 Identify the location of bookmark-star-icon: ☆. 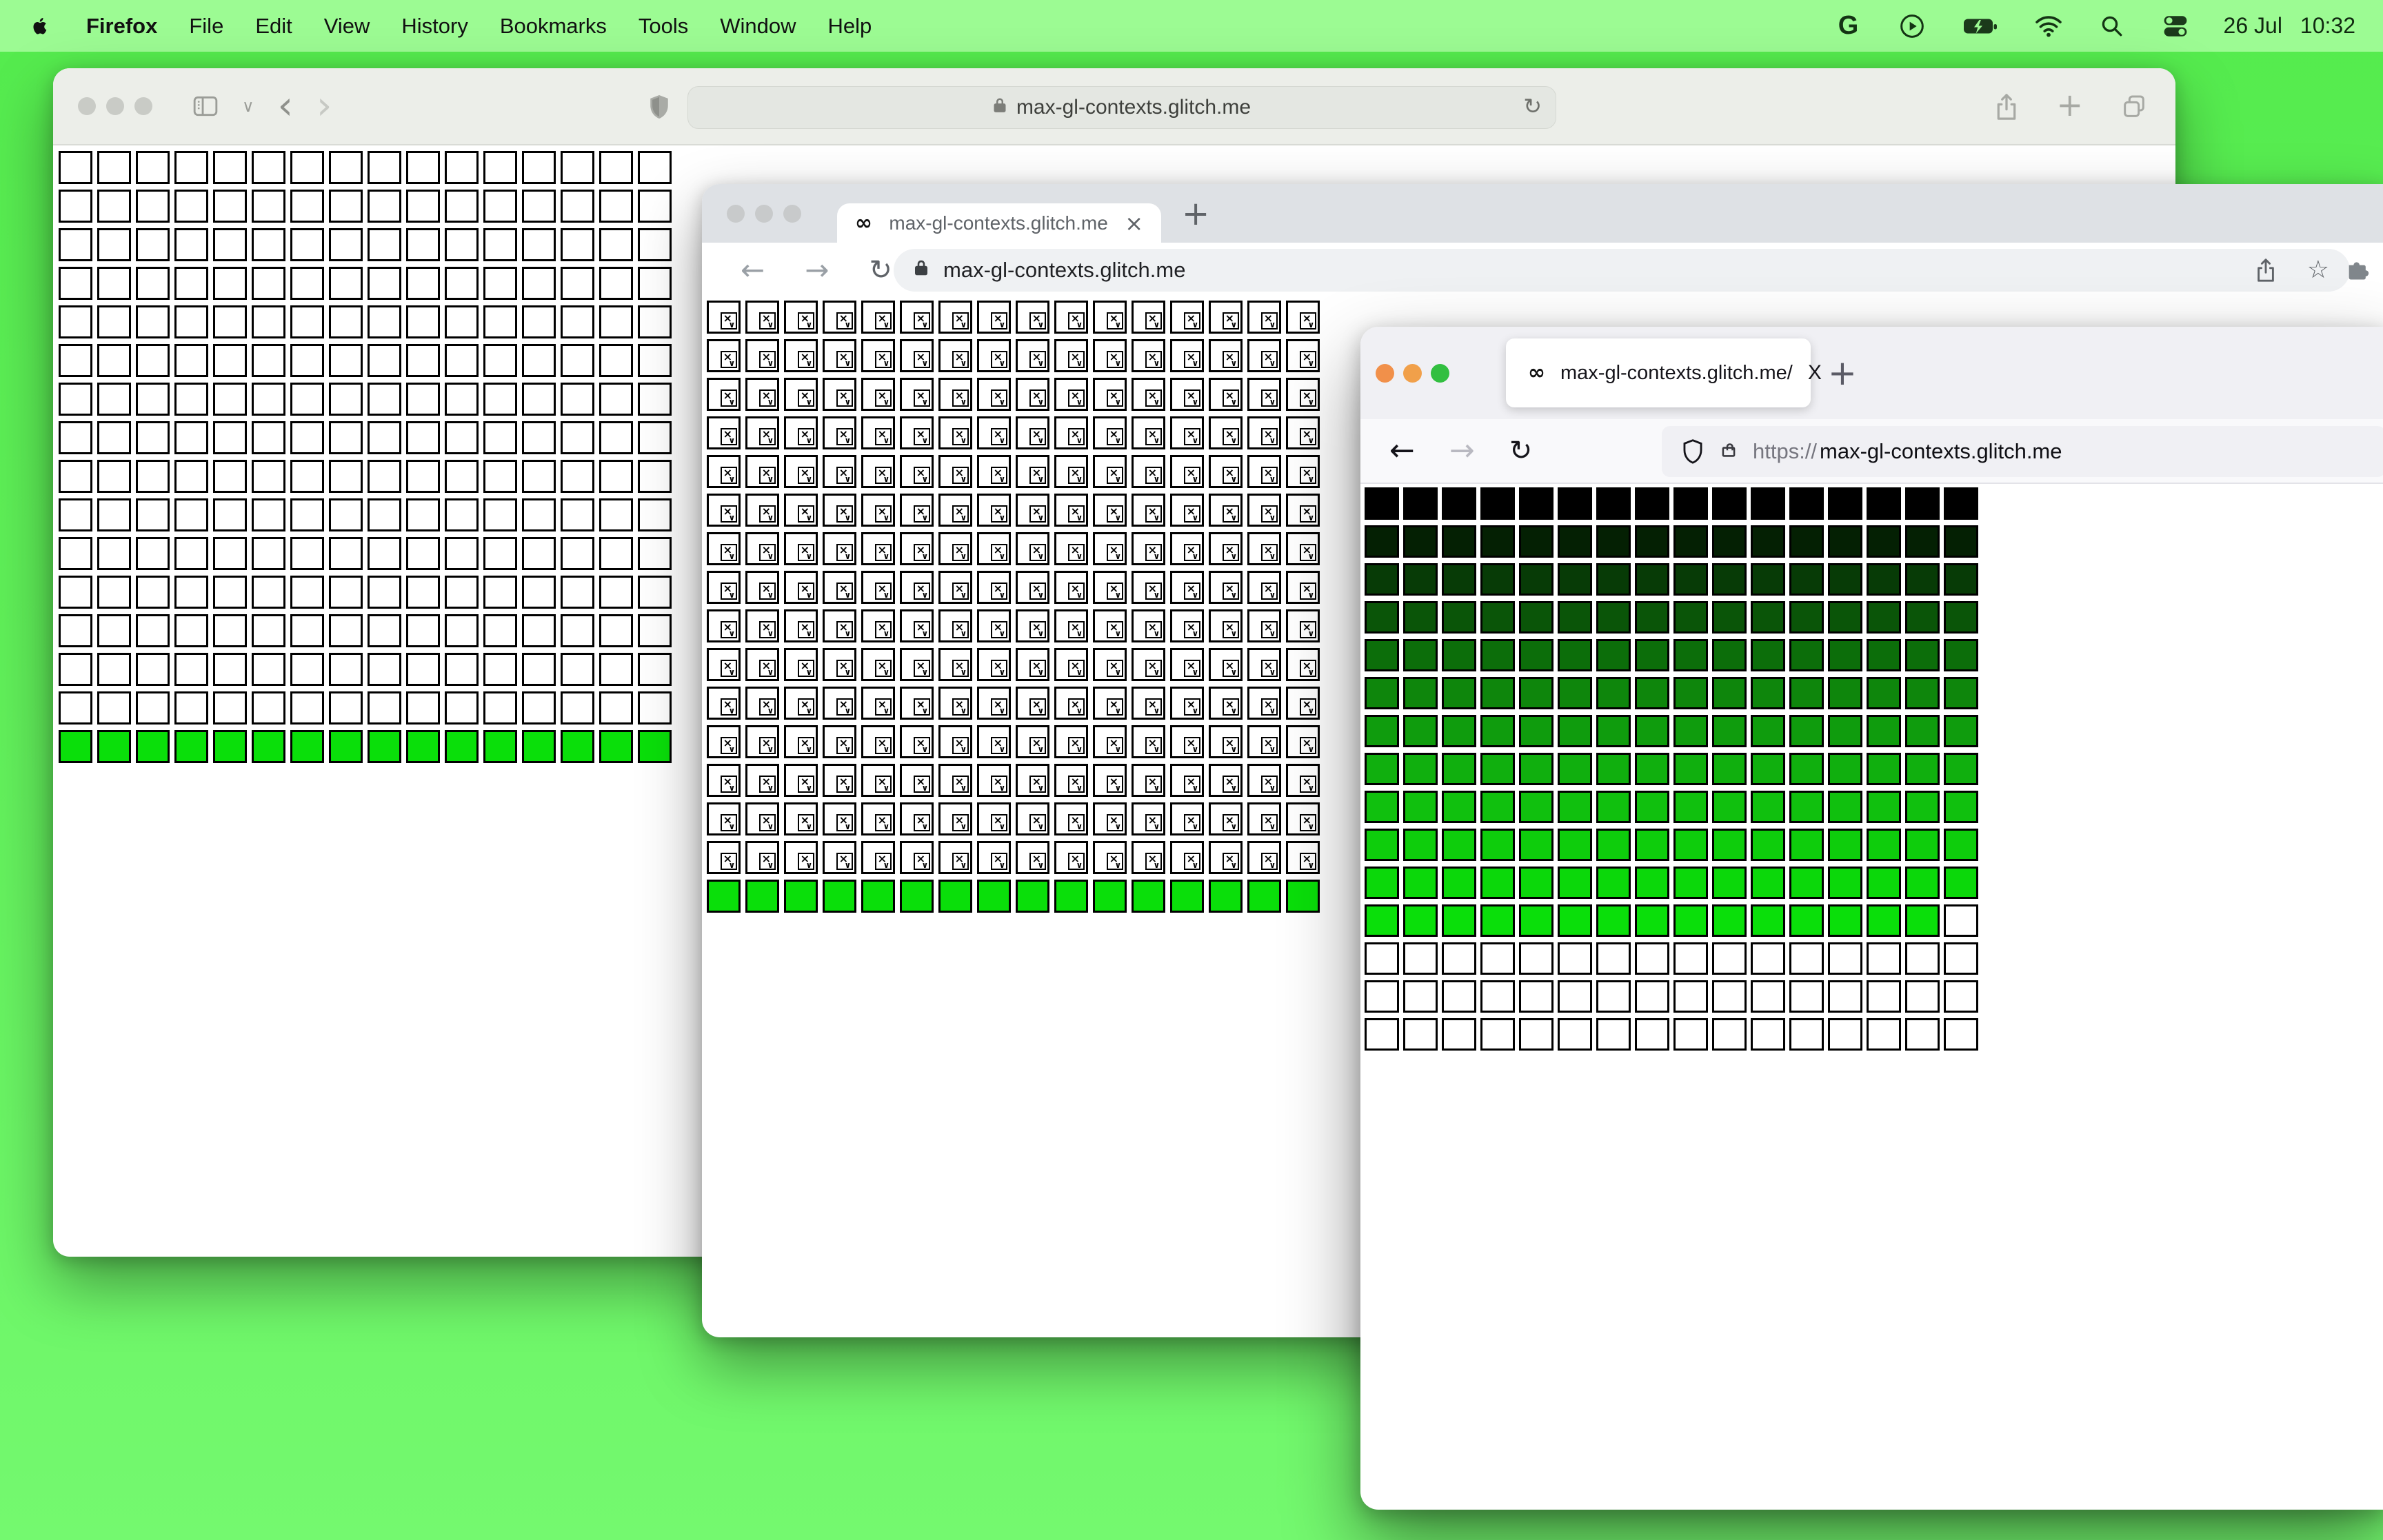
(2317, 270).